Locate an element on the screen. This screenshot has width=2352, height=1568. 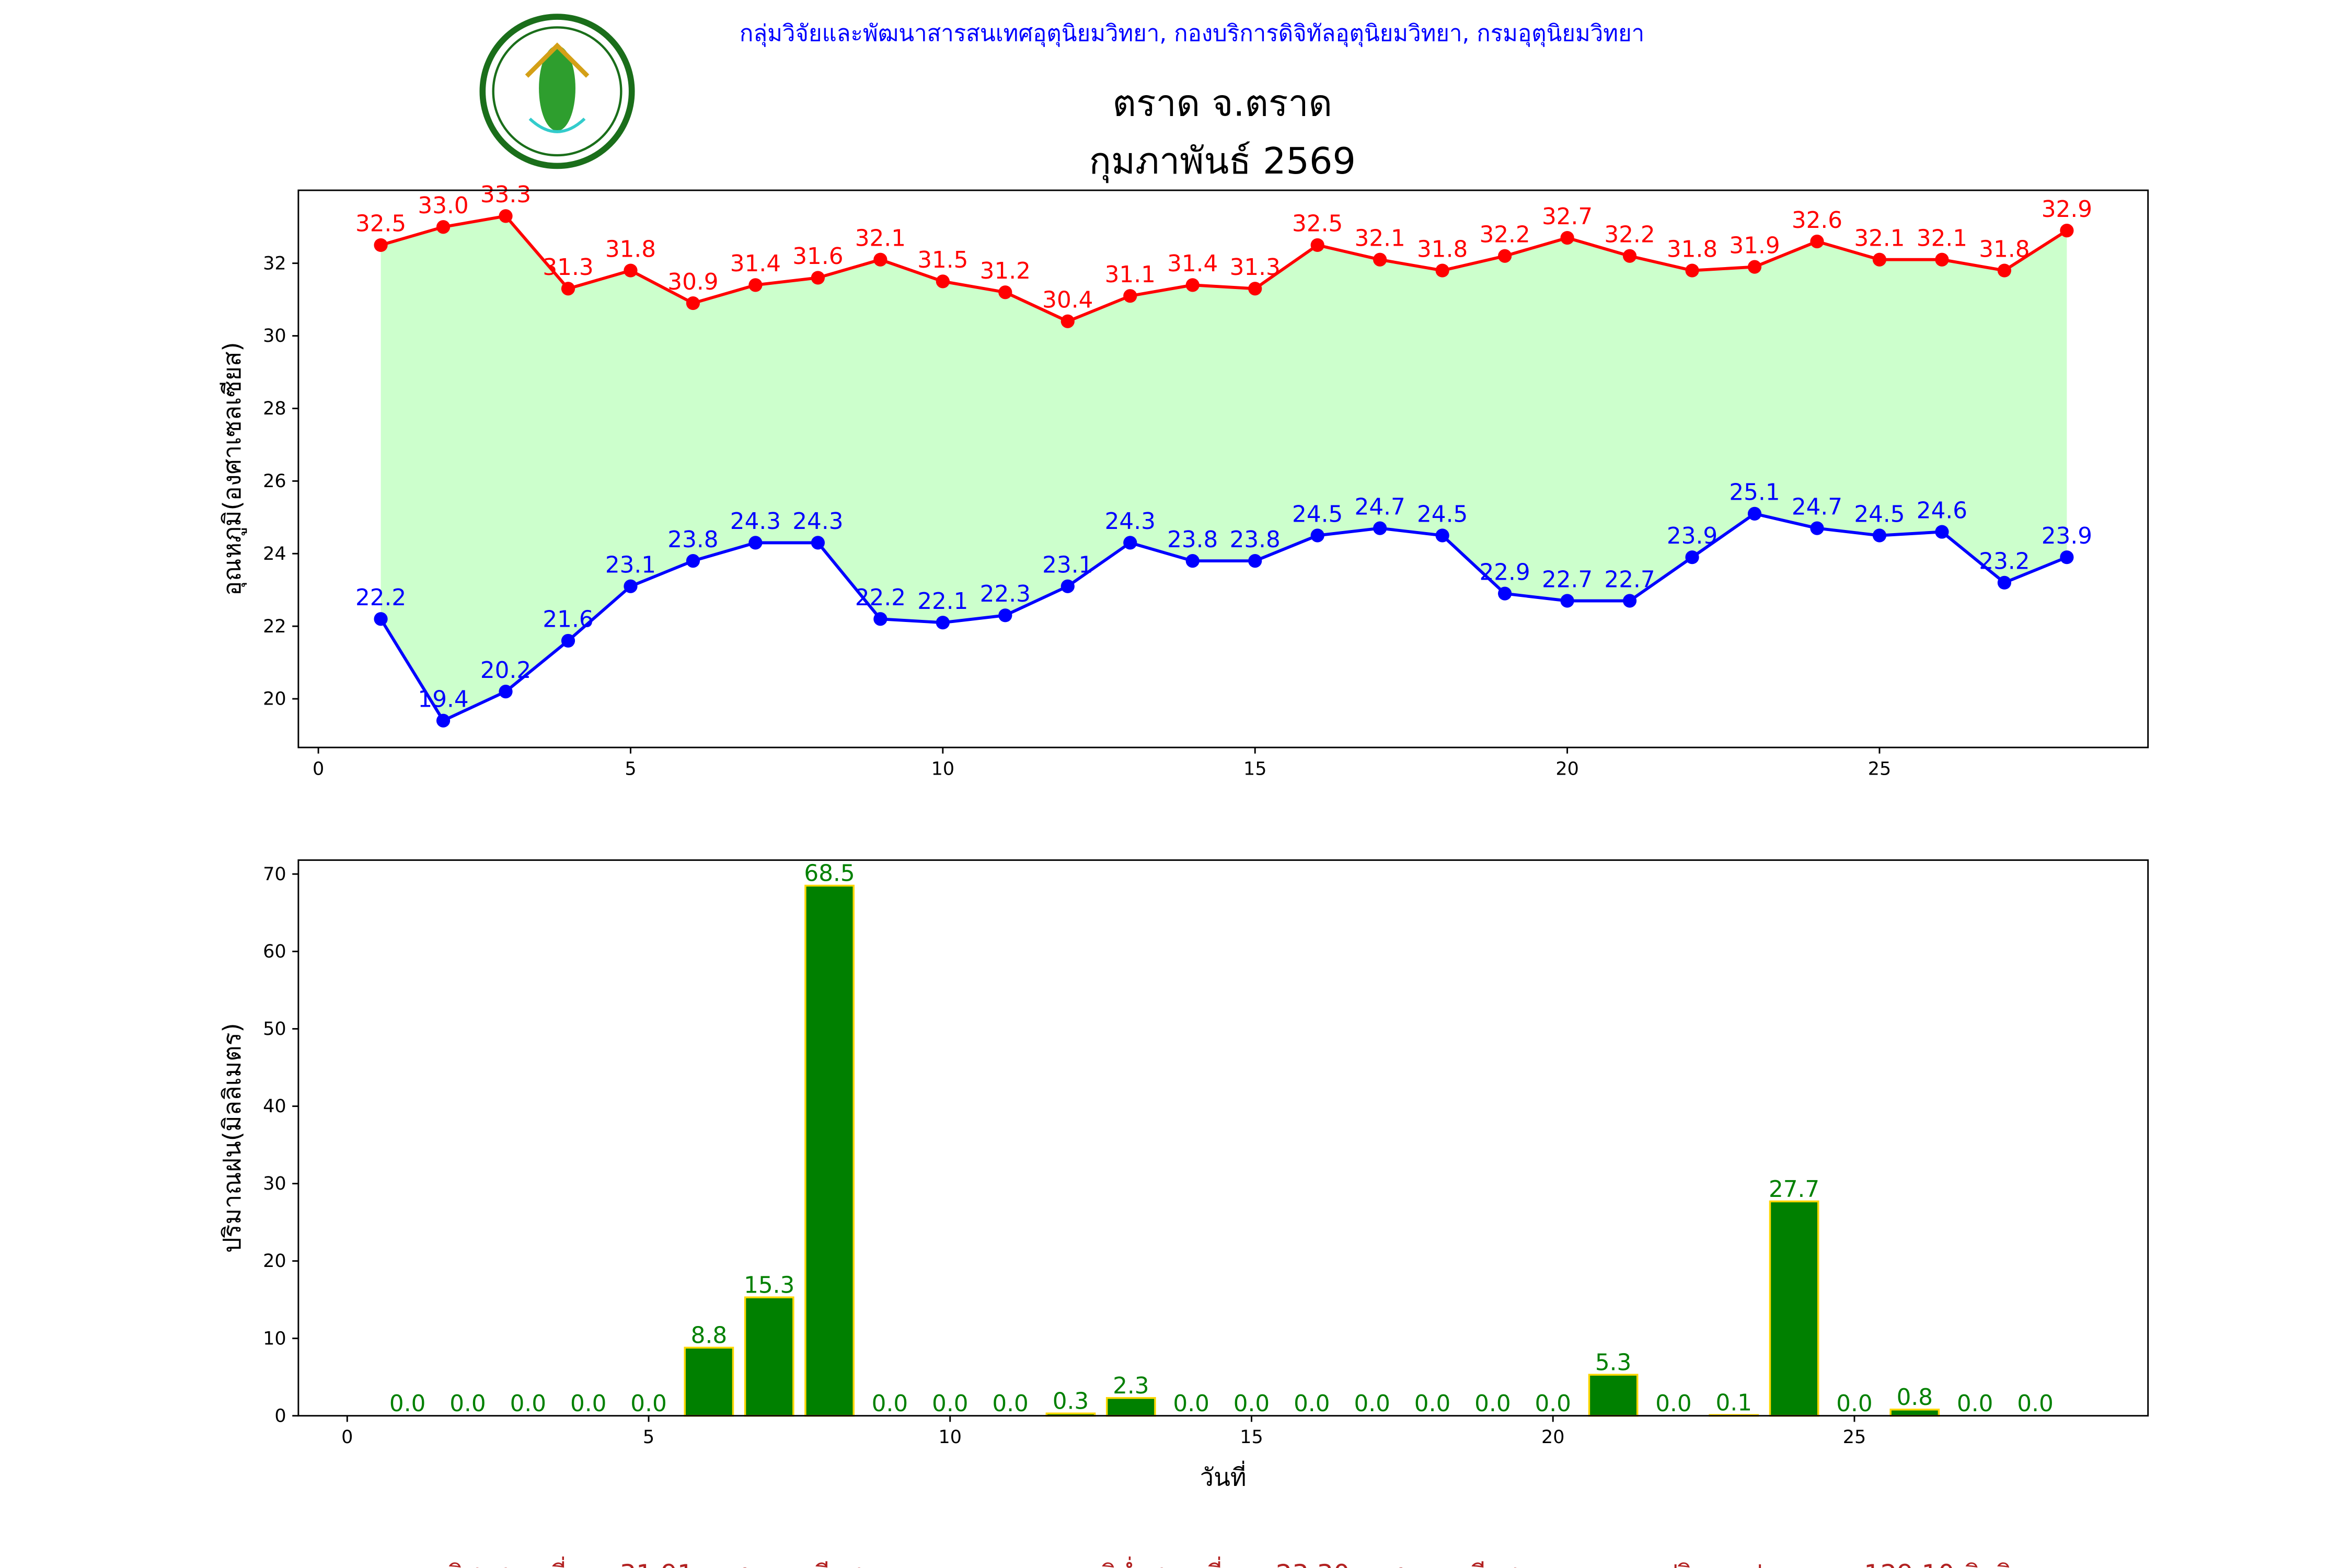
y-axis-label: ปริมาณฝน(มิลลิเมตร) is located at coordinates (232, 1138).